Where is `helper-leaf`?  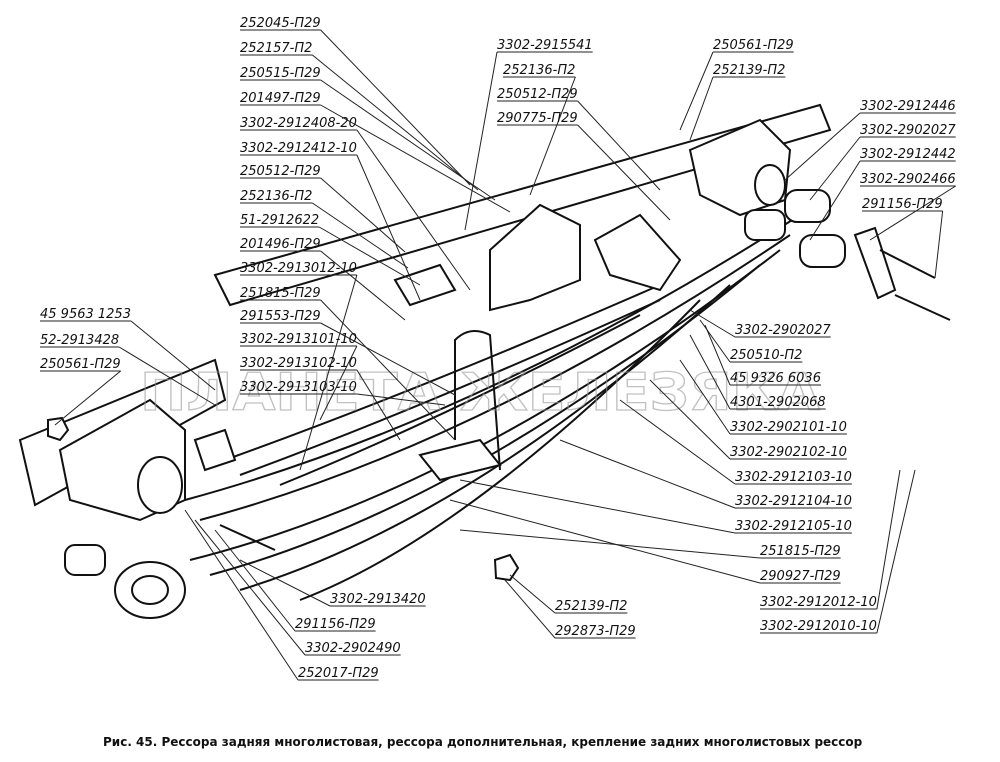
helper-leaf is located at coordinates (450, 387).